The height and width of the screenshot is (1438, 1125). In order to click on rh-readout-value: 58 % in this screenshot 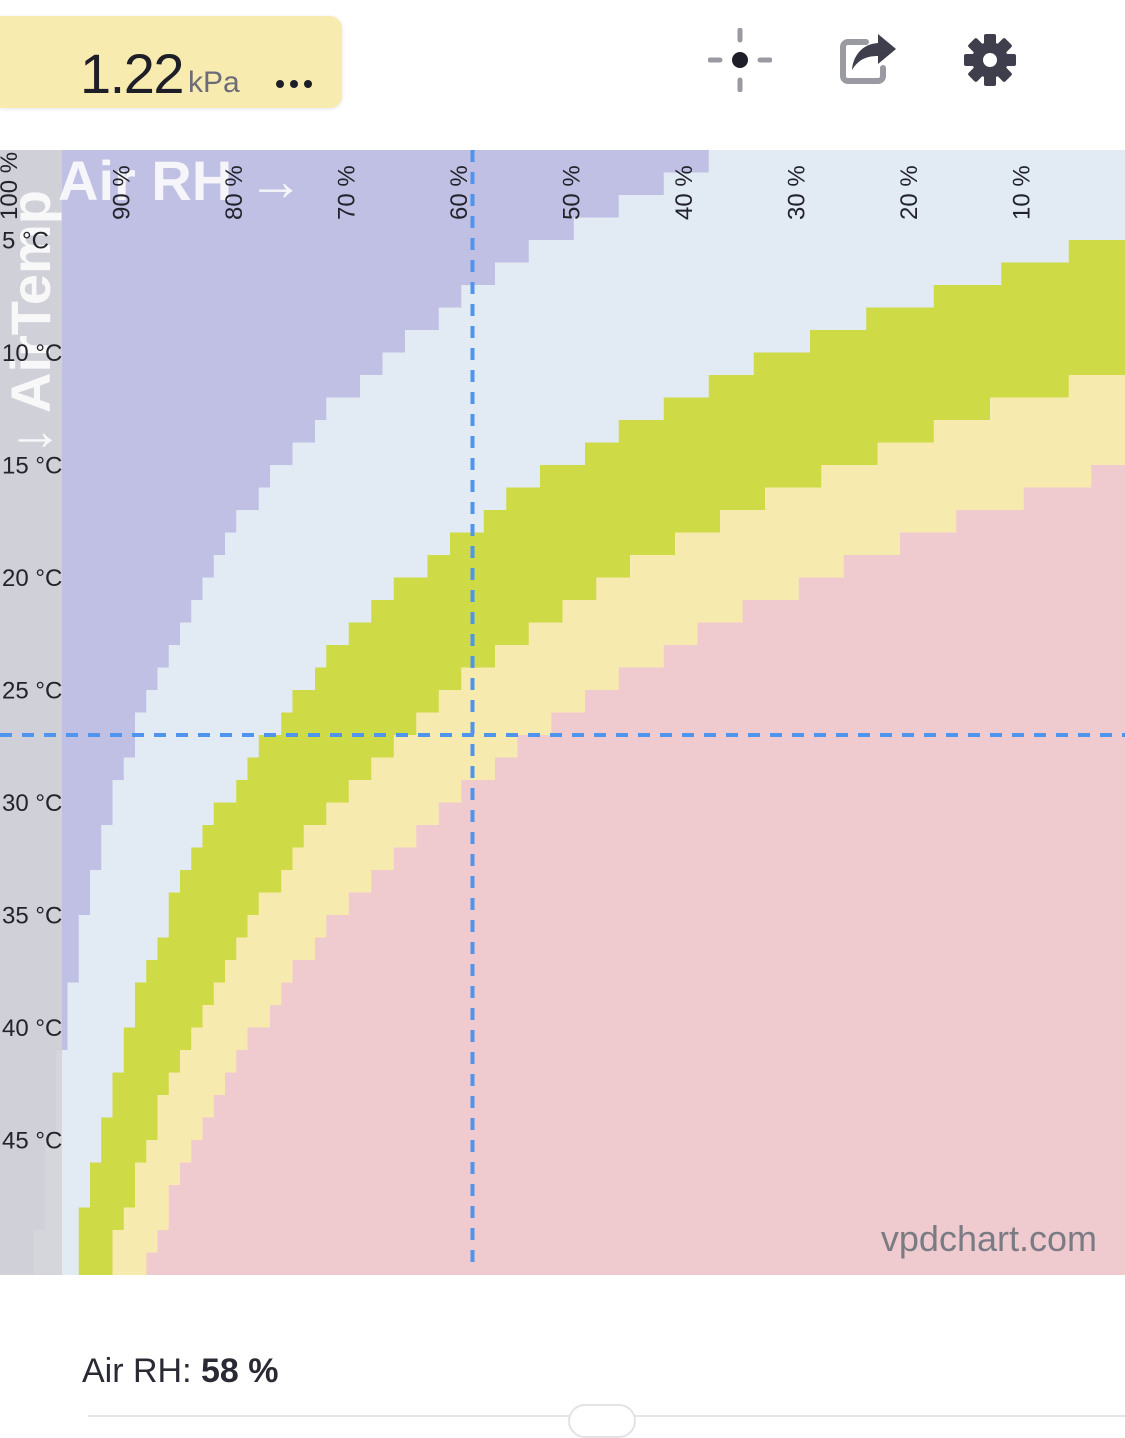, I will do `click(240, 1371)`.